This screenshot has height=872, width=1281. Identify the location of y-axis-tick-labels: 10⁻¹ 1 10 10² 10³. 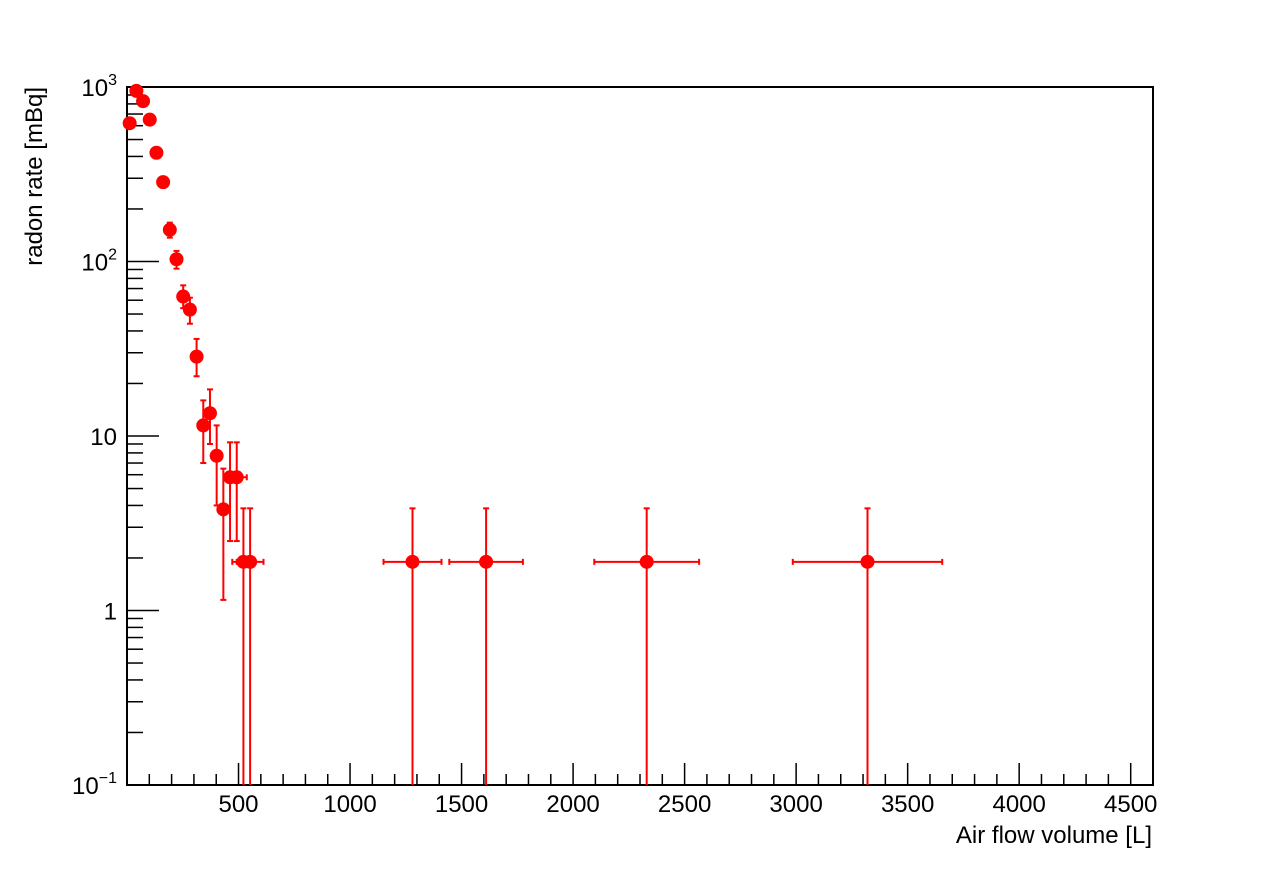
(94, 436).